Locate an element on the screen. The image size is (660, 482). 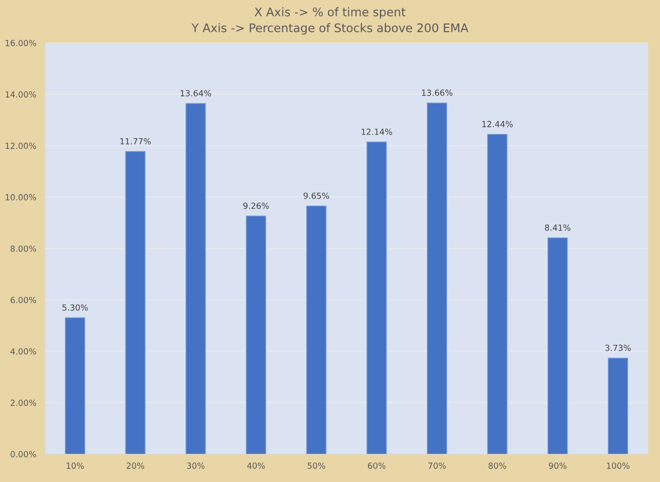
x-tick-label: 60% is located at coordinates (377, 465).